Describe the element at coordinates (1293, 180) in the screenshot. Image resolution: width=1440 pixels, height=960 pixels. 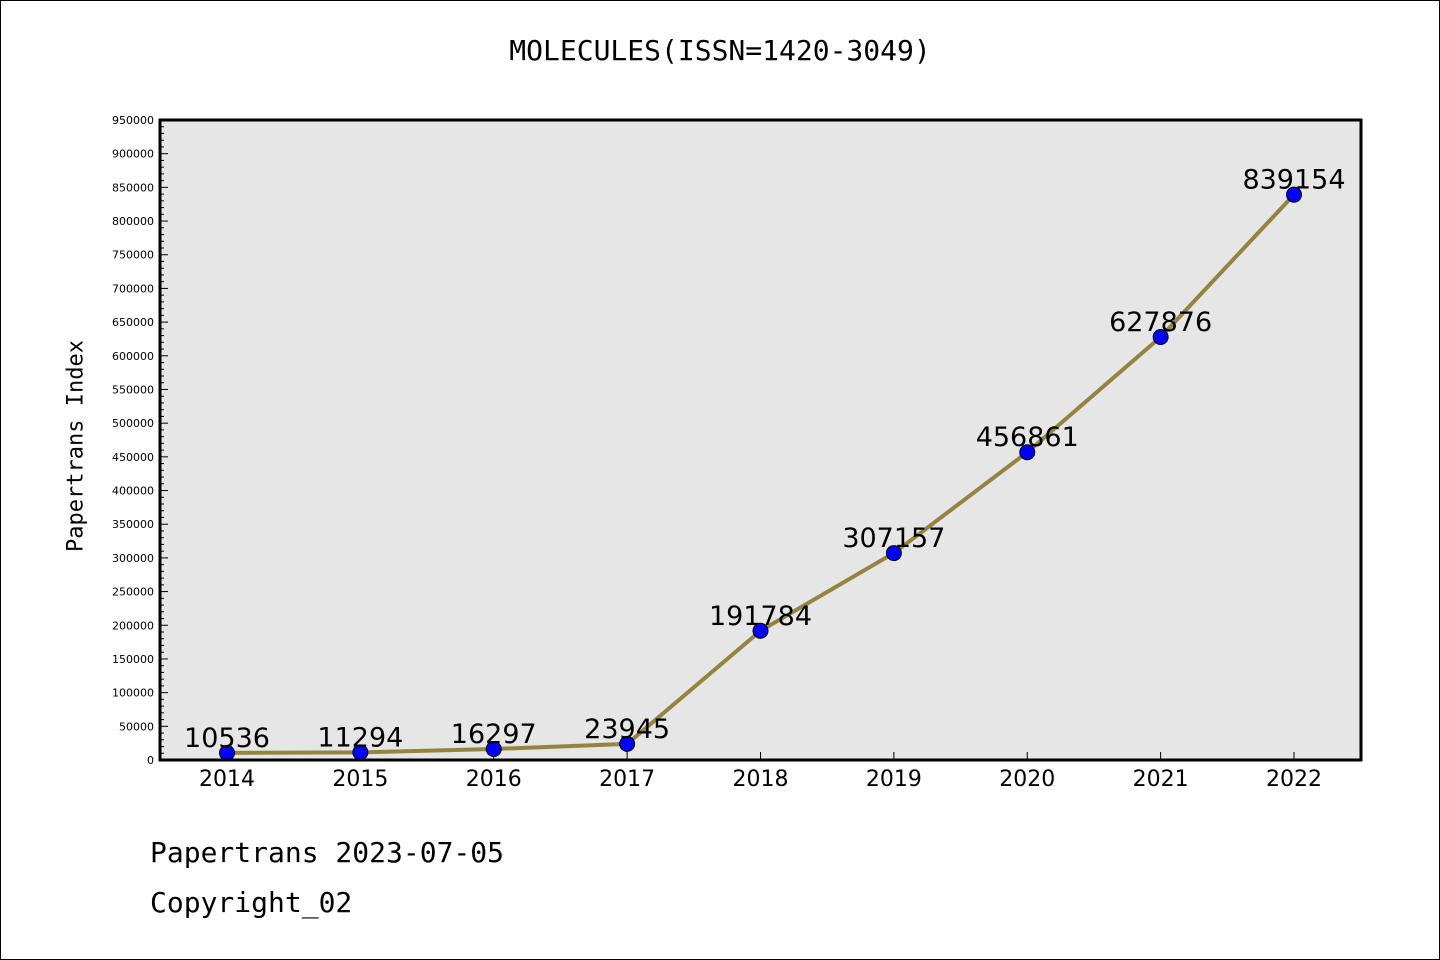
I see `data-label: 839154` at that location.